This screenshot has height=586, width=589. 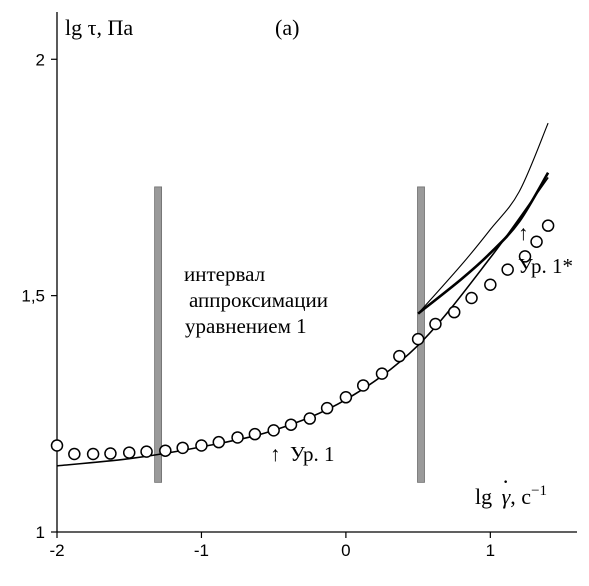 What do you see at coordinates (312, 454) in the screenshot?
I see `ur1-label: Ур. 1` at bounding box center [312, 454].